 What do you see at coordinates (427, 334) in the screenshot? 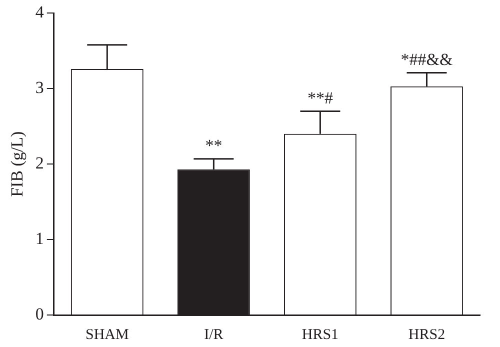
I see `x-tick-label: HRS2` at bounding box center [427, 334].